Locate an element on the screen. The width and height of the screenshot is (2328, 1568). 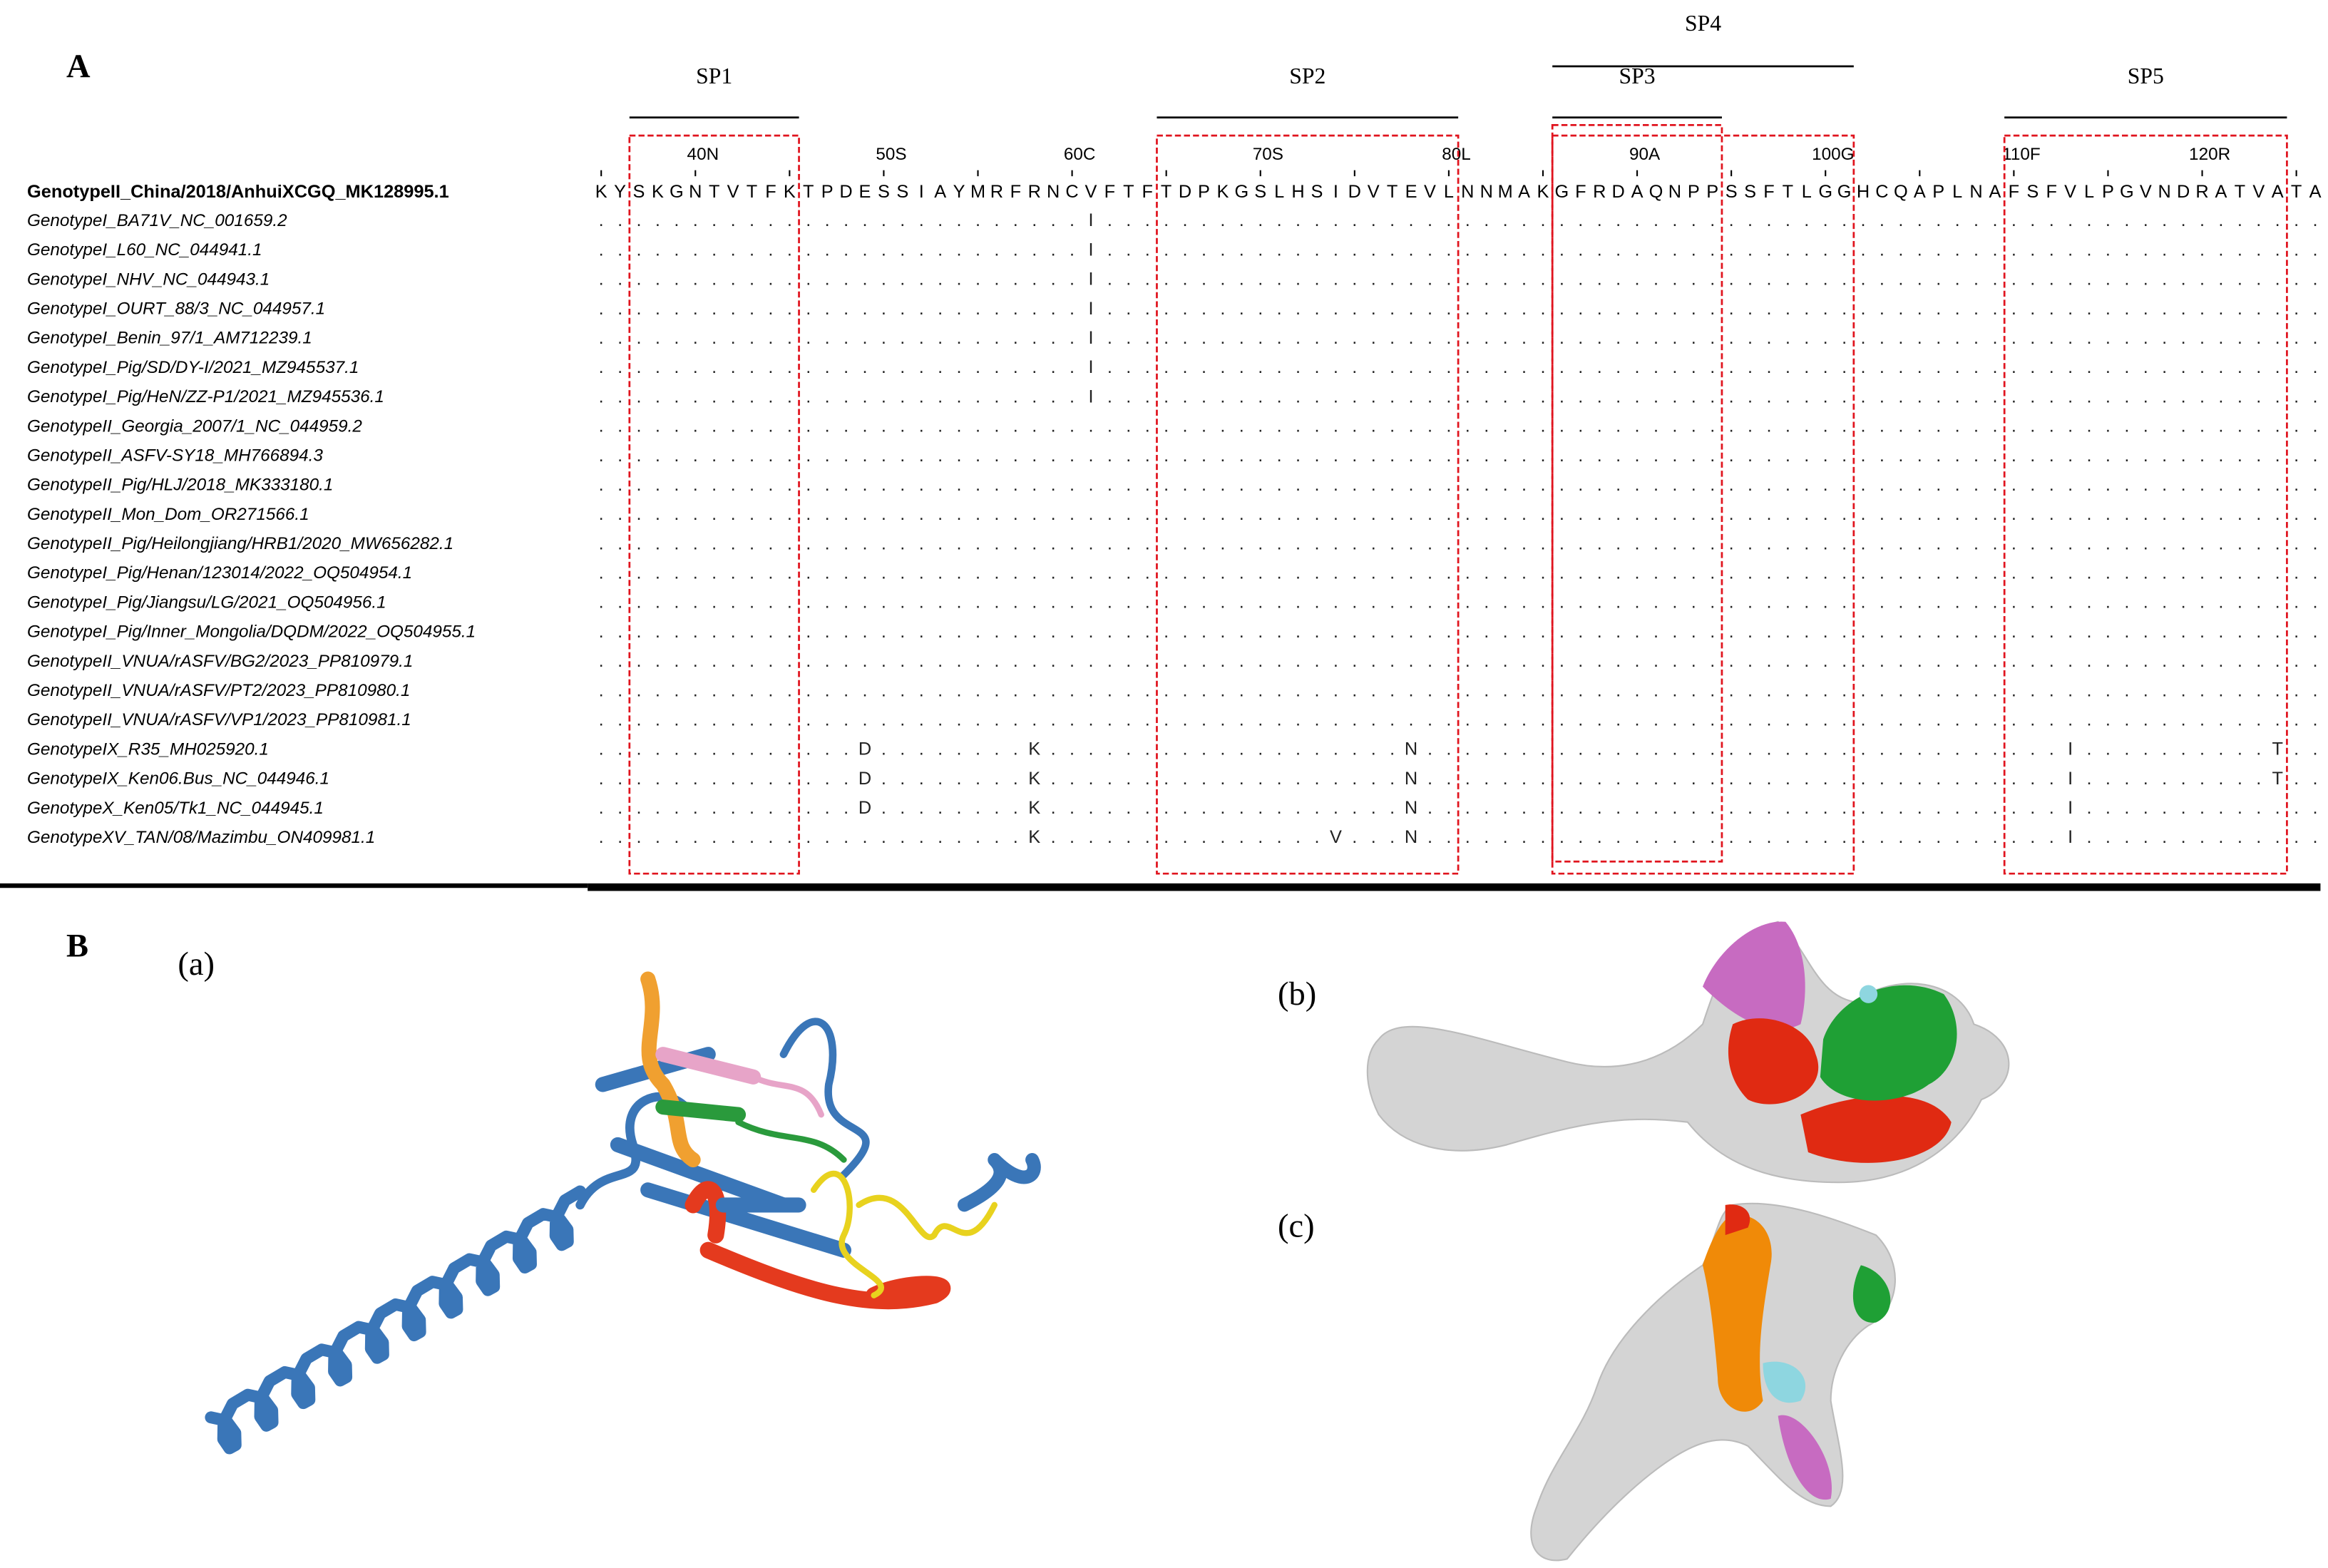
residue: I is located at coordinates (2070, 837).